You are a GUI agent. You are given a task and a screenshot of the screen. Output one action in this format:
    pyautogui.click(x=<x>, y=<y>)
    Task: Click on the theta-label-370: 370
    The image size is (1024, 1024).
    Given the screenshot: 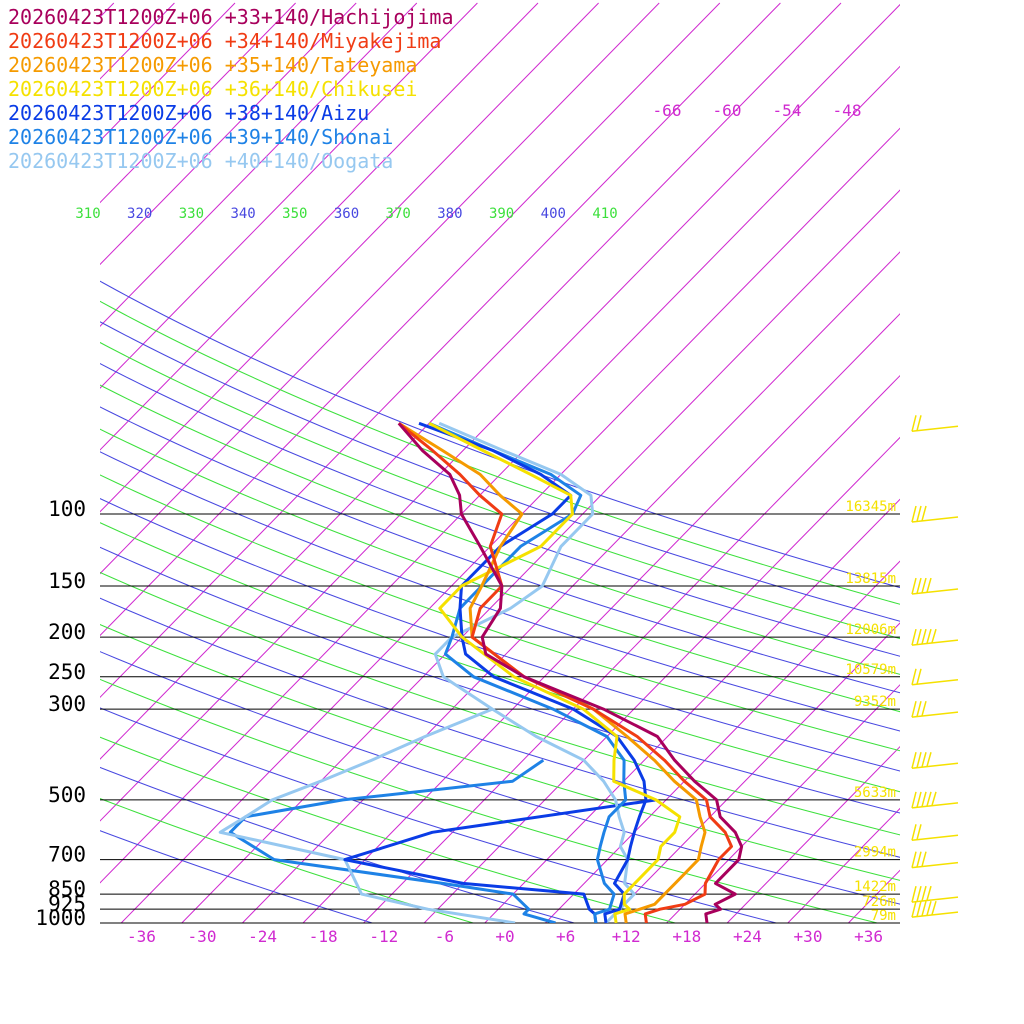 What is the action you would take?
    pyautogui.click(x=398, y=214)
    